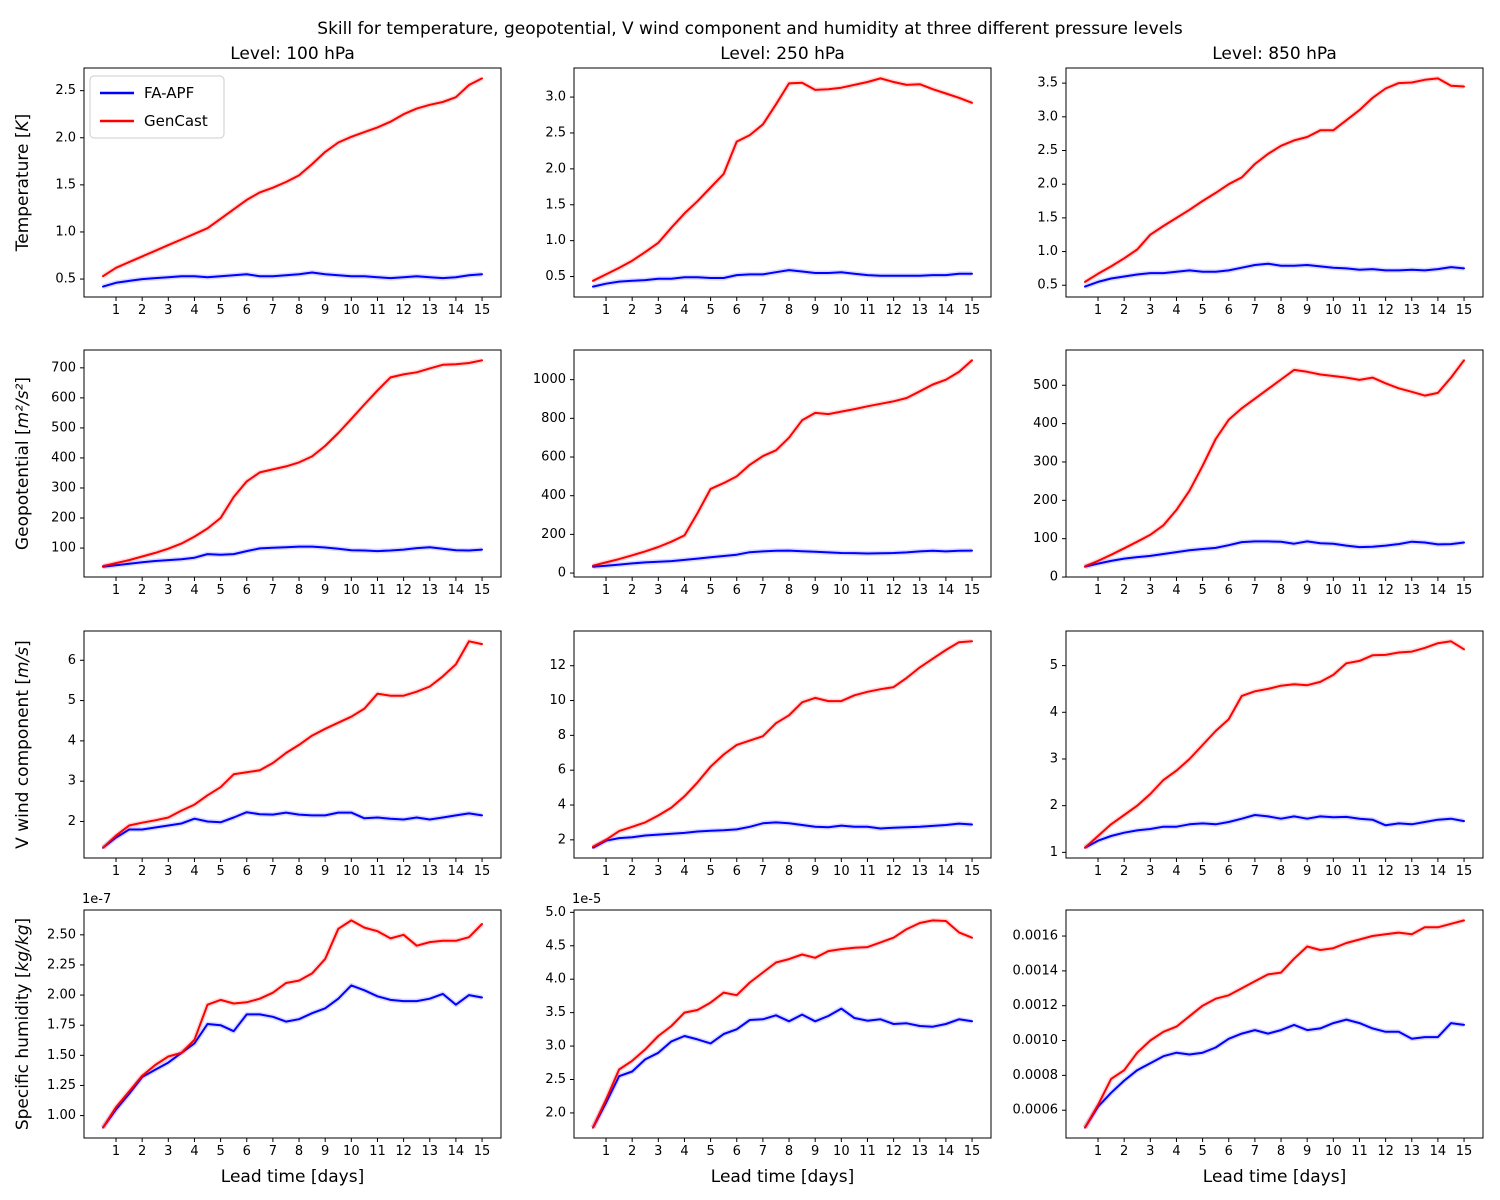  Describe the element at coordinates (63, 367) in the screenshot. I see `y-tick-label: 700` at that location.